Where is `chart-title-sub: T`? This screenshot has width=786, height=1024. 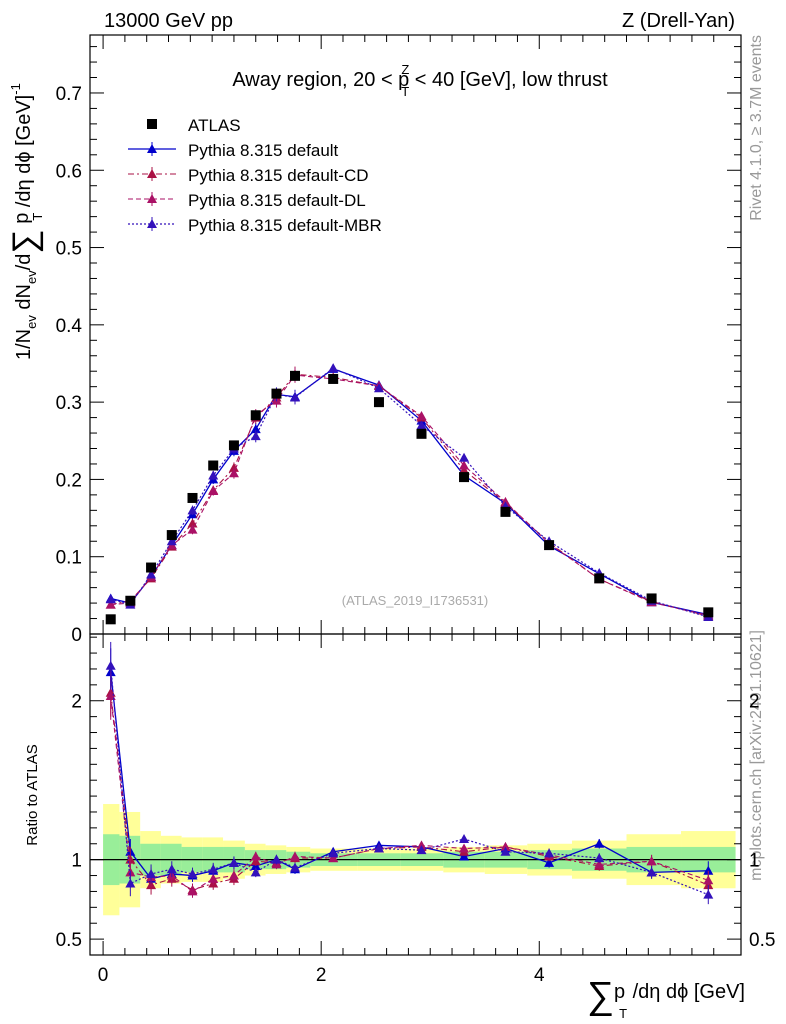 chart-title-sub: T is located at coordinates (405, 91).